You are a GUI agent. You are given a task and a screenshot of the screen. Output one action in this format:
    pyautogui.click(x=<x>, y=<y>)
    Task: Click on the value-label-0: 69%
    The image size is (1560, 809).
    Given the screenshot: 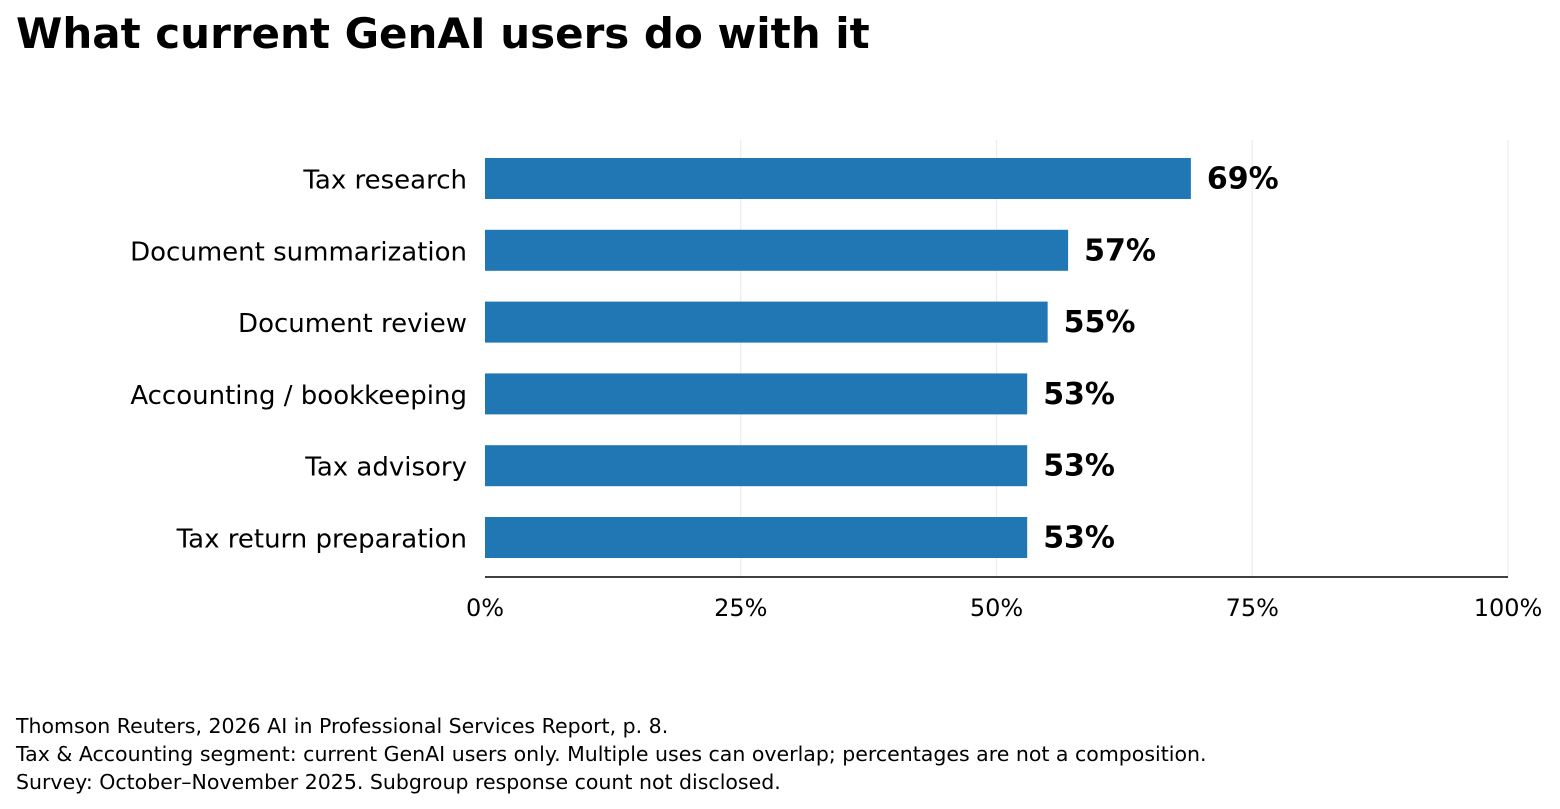 What is the action you would take?
    pyautogui.click(x=1243, y=179)
    